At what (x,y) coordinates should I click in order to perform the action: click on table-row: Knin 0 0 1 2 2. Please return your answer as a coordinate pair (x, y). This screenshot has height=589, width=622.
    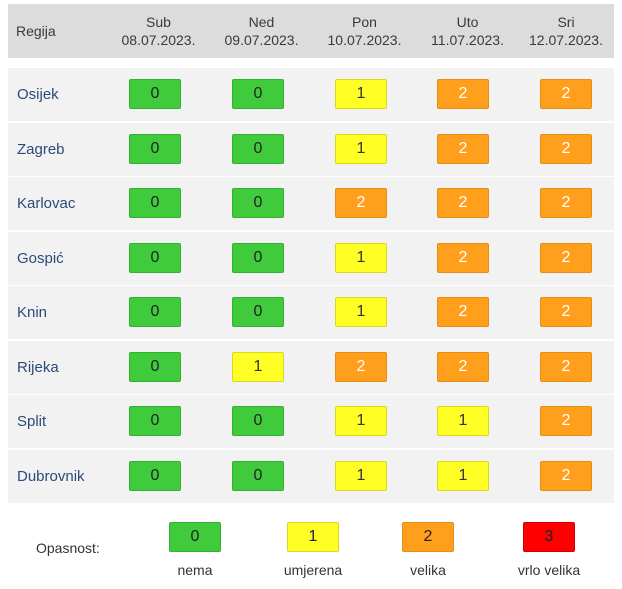
    Looking at the image, I should click on (311, 312).